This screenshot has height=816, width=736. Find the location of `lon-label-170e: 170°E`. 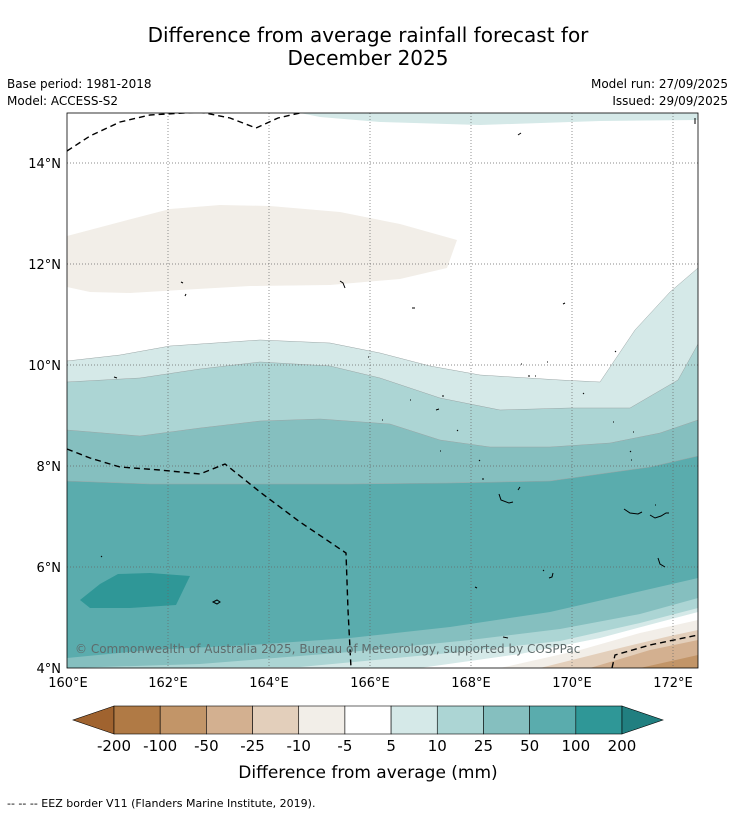

lon-label-170e: 170°E is located at coordinates (572, 683).